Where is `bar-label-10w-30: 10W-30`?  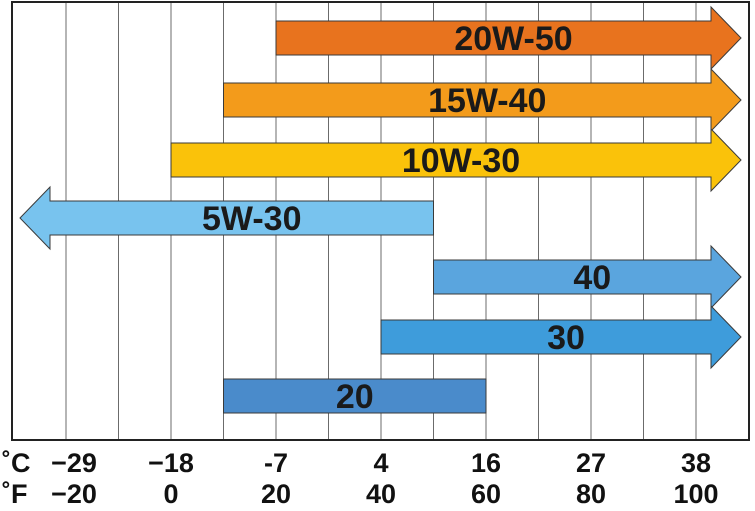 bar-label-10w-30: 10W-30 is located at coordinates (461, 161).